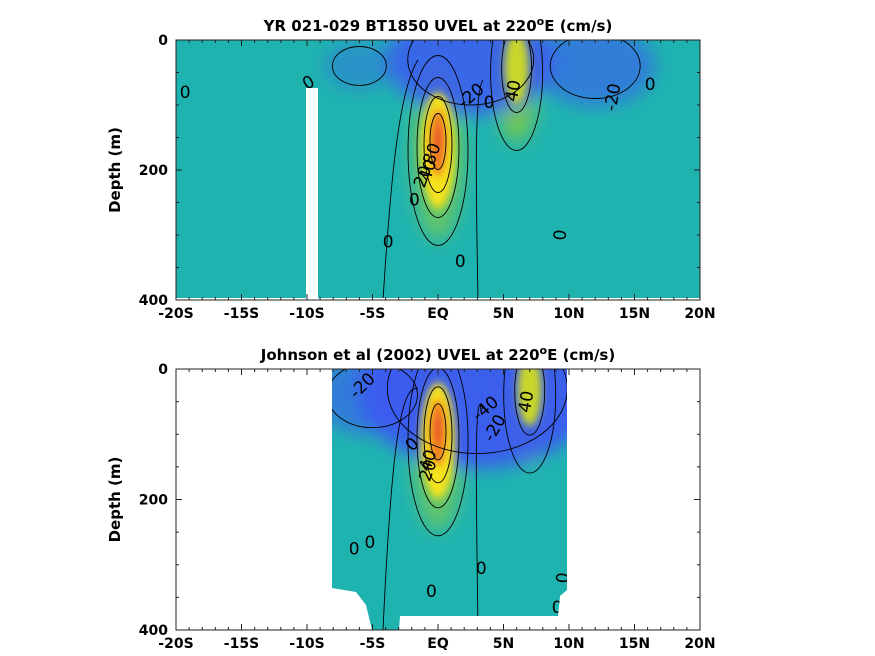 This screenshot has width=875, height=656. Describe the element at coordinates (400, 509) in the screenshot. I see `contour-zero-south` at that location.